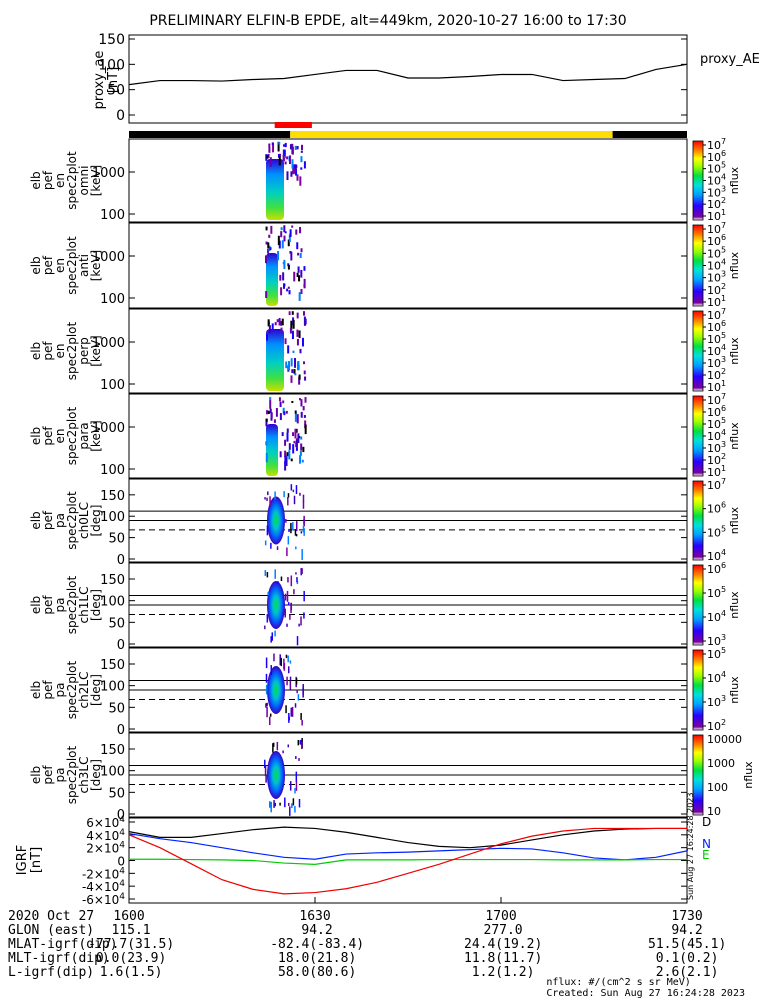 This screenshot has width=775, height=1004. Describe the element at coordinates (275, 360) in the screenshot. I see `flux-blob` at that location.